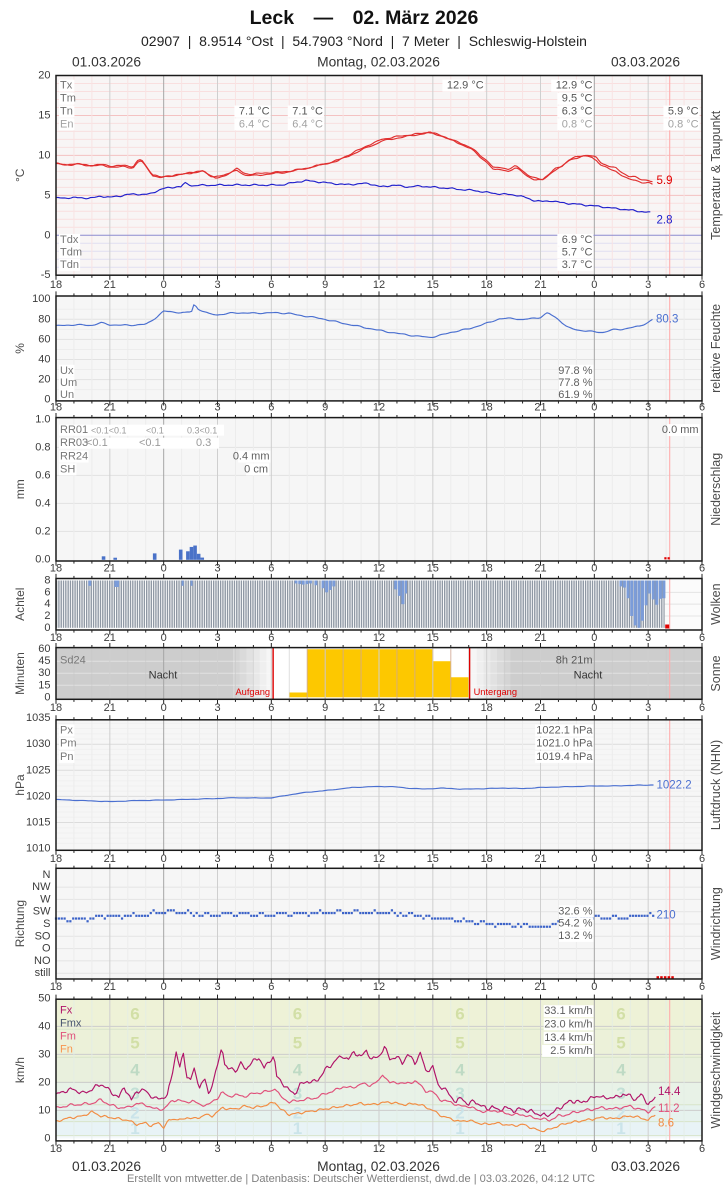 The height and width of the screenshot is (1195, 728). I want to click on svg-text: Un, so click(67, 395).